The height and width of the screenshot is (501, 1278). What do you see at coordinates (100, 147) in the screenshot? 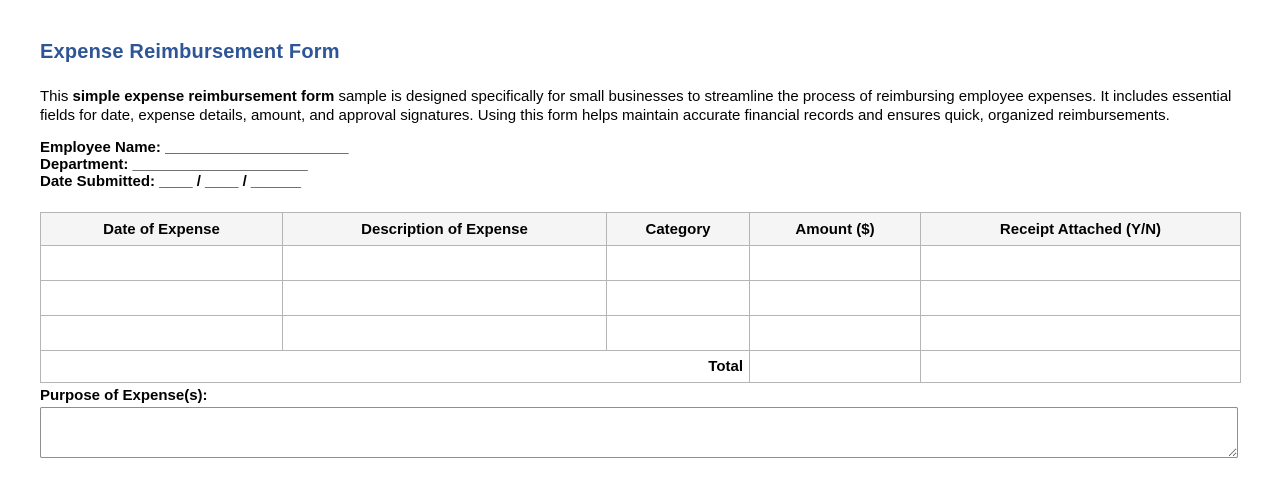
I see `employee-name-label: Employee Name:` at bounding box center [100, 147].